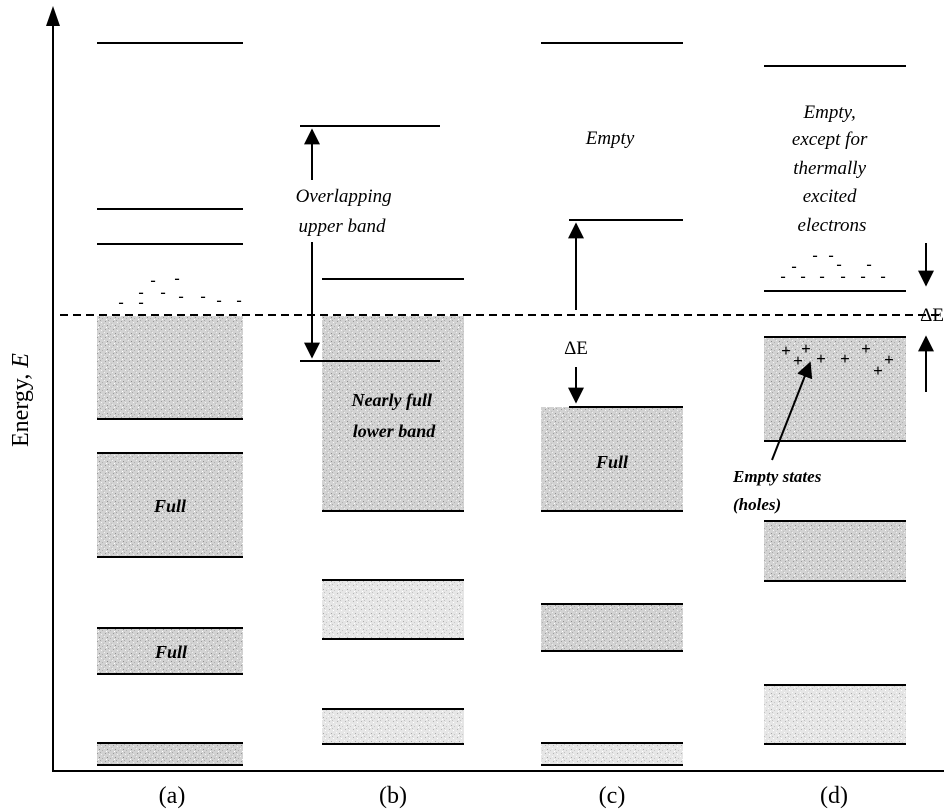 The width and height of the screenshot is (944, 812). I want to click on valence-band, so click(835, 389).